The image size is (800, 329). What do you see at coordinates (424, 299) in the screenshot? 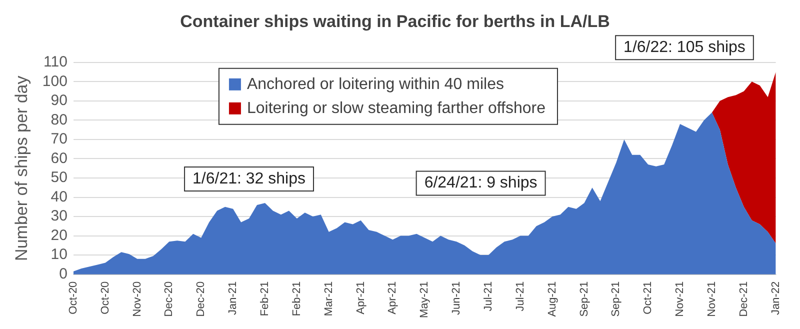
I see `x-tick-label: May-21` at bounding box center [424, 299].